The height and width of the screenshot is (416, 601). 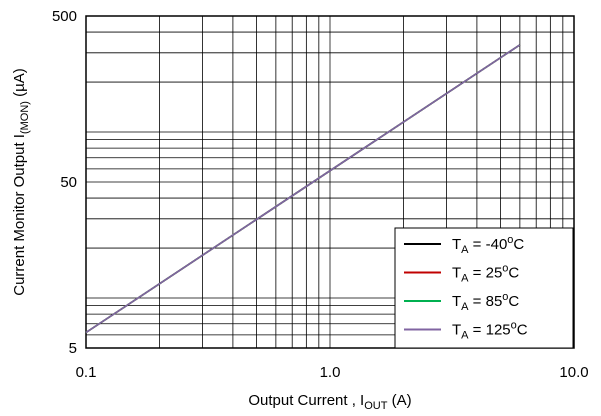 I want to click on legend-box, so click(x=484, y=288).